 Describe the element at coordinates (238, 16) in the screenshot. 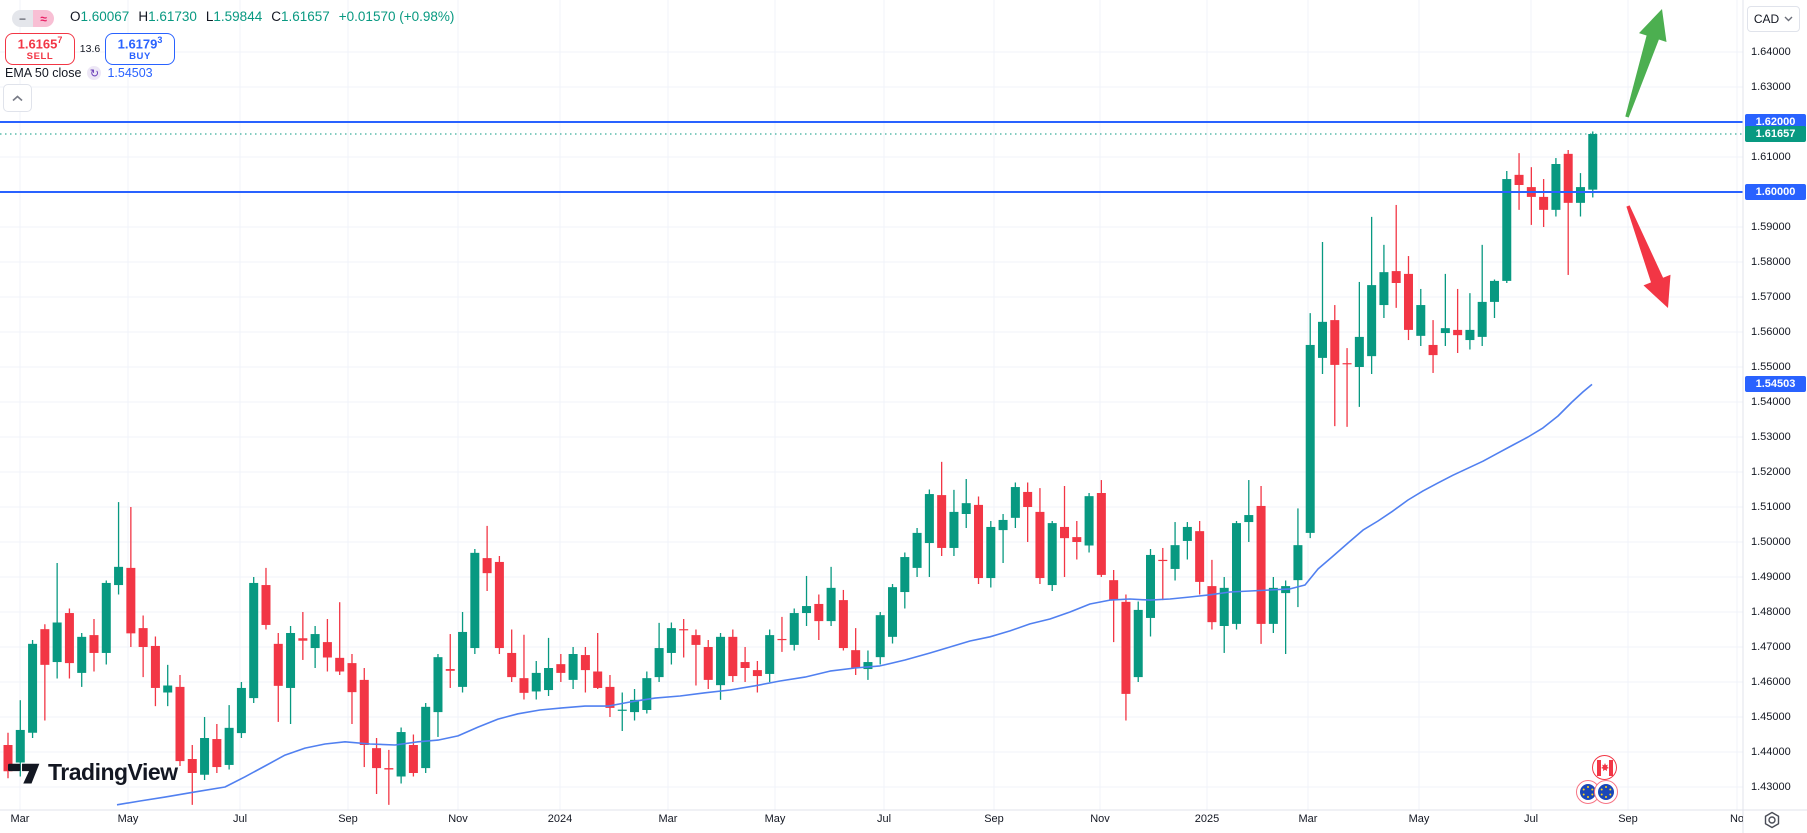

I see `low-value: 1.59844` at that location.